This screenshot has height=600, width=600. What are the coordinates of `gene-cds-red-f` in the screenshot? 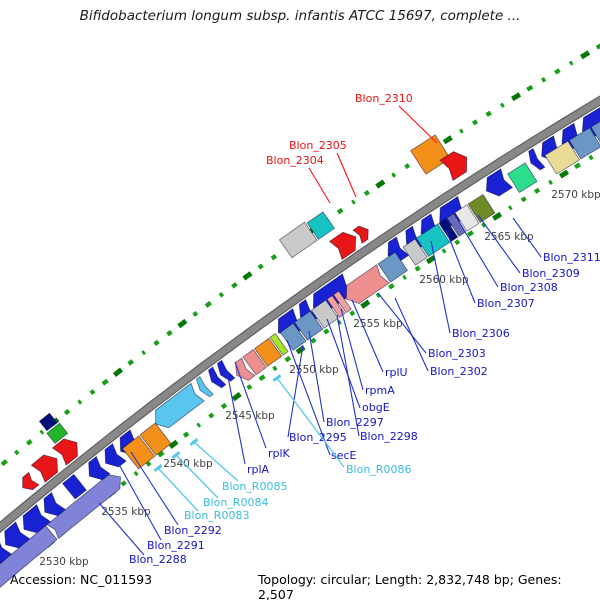 It's located at (453, 166).